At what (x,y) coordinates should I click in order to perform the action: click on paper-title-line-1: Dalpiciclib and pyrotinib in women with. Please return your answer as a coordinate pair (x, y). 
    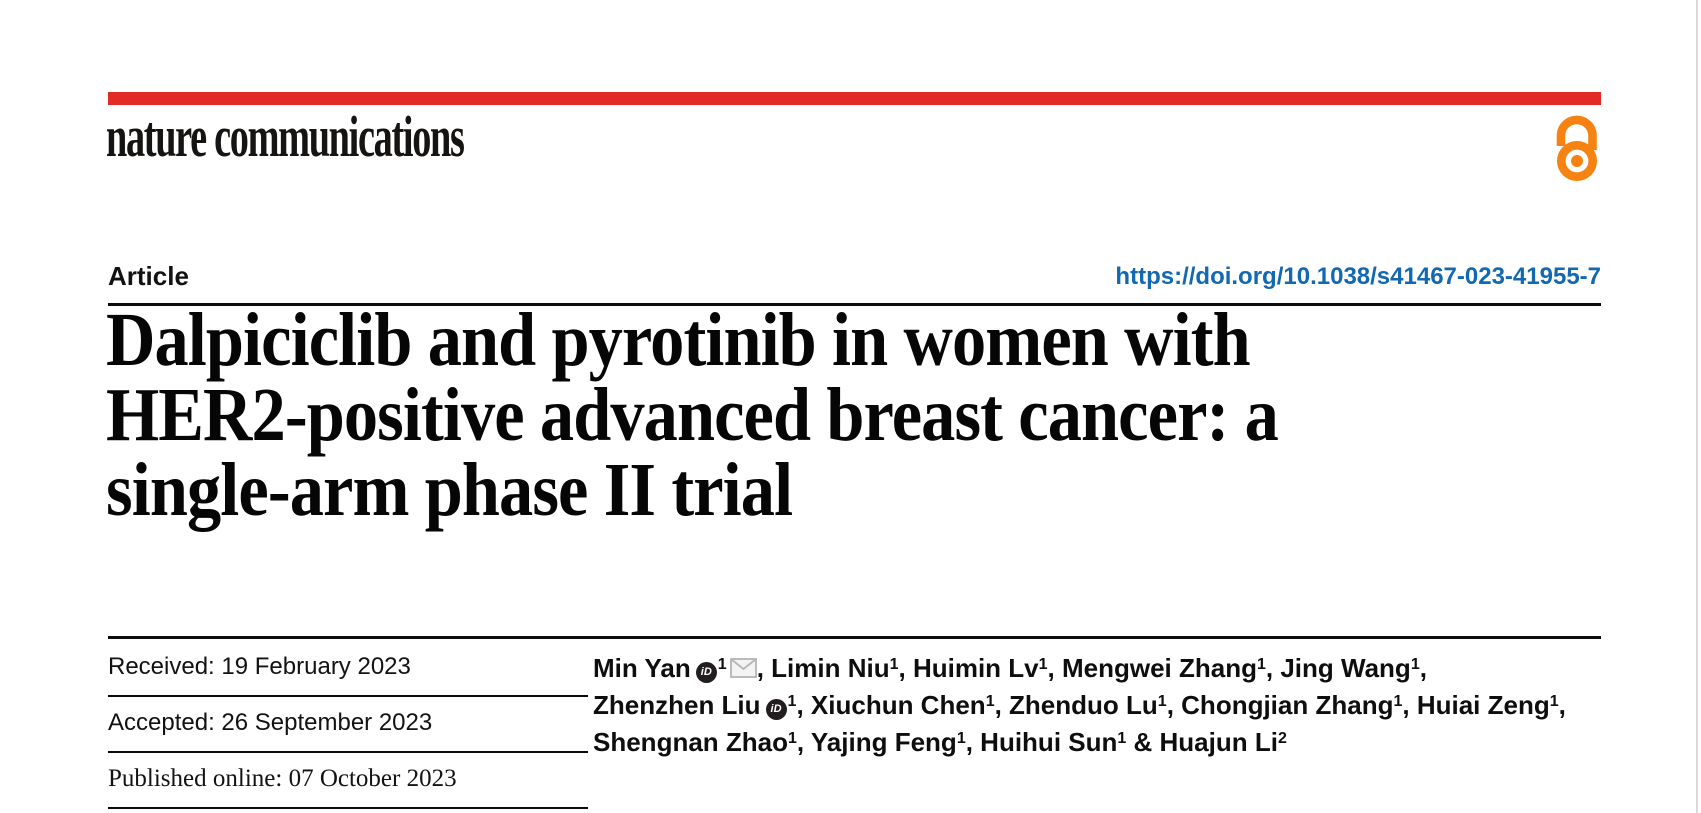
    Looking at the image, I should click on (678, 340).